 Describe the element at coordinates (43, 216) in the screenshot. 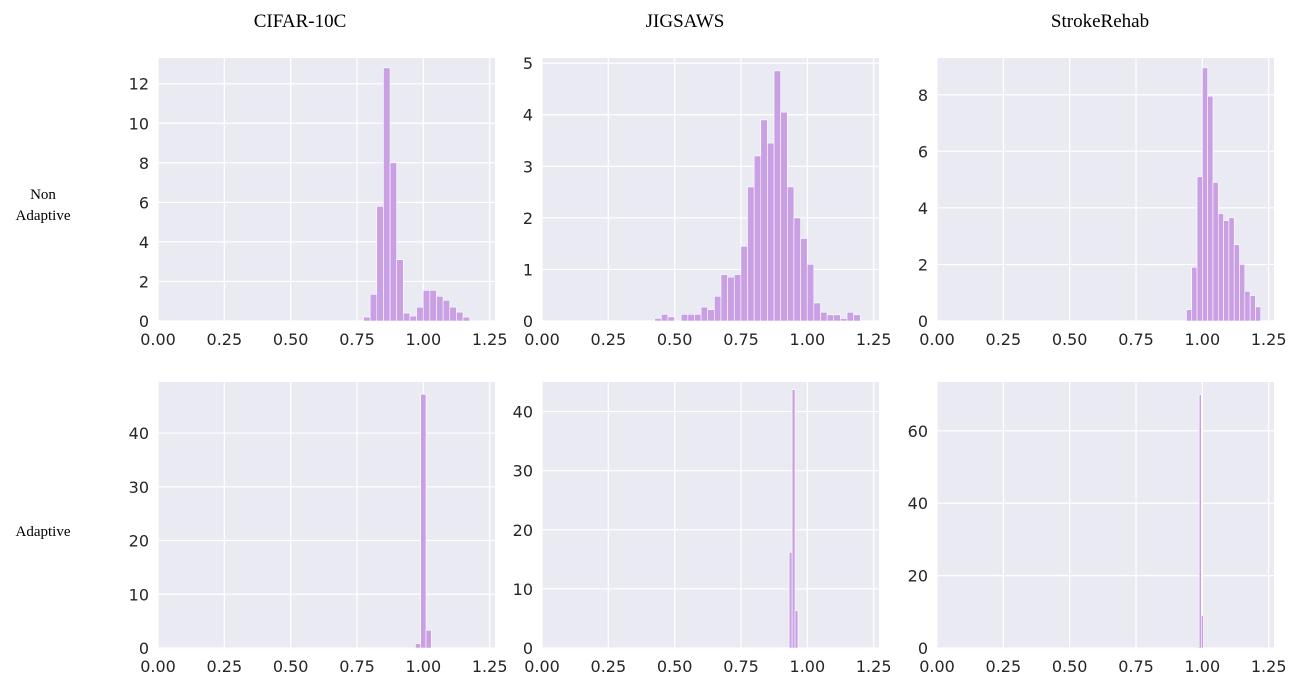

I see `row-label-non-adaptive-line2: Adaptive` at that location.